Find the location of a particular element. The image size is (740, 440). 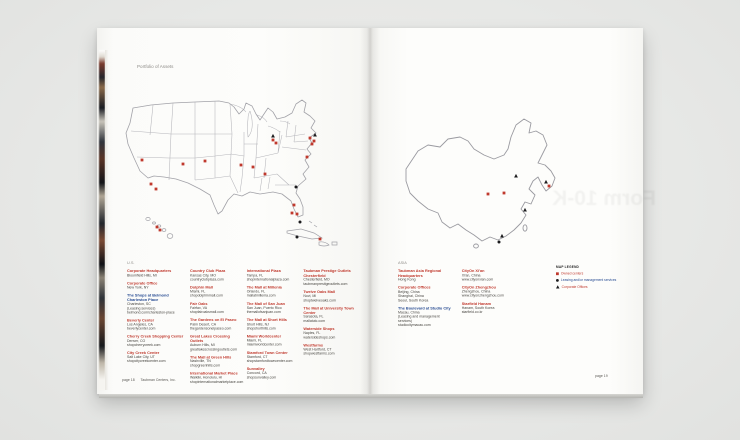

asset-detail-line: Seoul, South Korea is located at coordinates (413, 300).